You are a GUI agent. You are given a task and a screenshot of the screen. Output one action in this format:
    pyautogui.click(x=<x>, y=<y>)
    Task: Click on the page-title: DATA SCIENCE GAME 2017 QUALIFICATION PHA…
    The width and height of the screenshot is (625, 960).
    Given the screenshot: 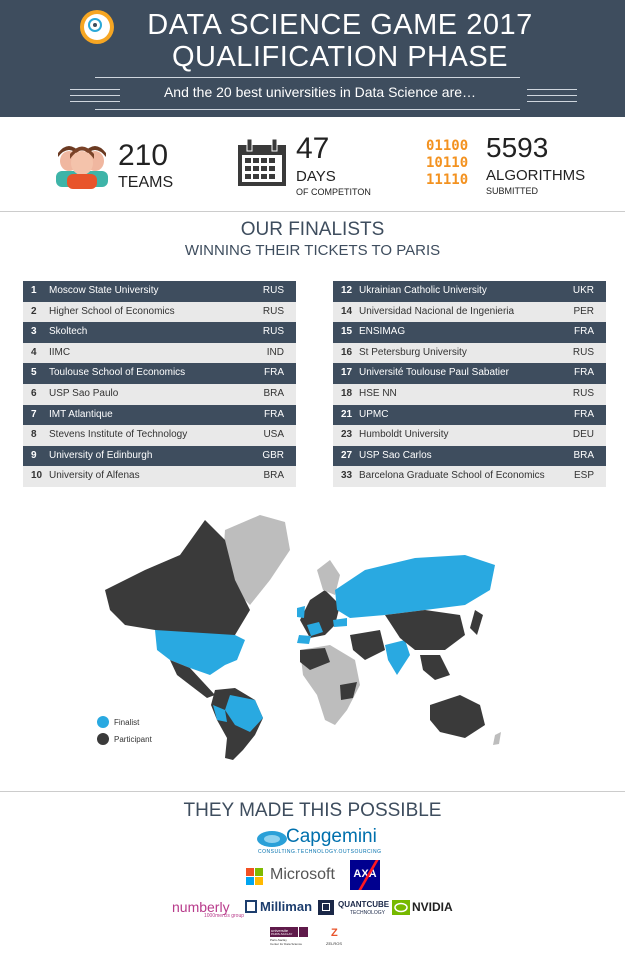 What is the action you would take?
    pyautogui.click(x=340, y=41)
    